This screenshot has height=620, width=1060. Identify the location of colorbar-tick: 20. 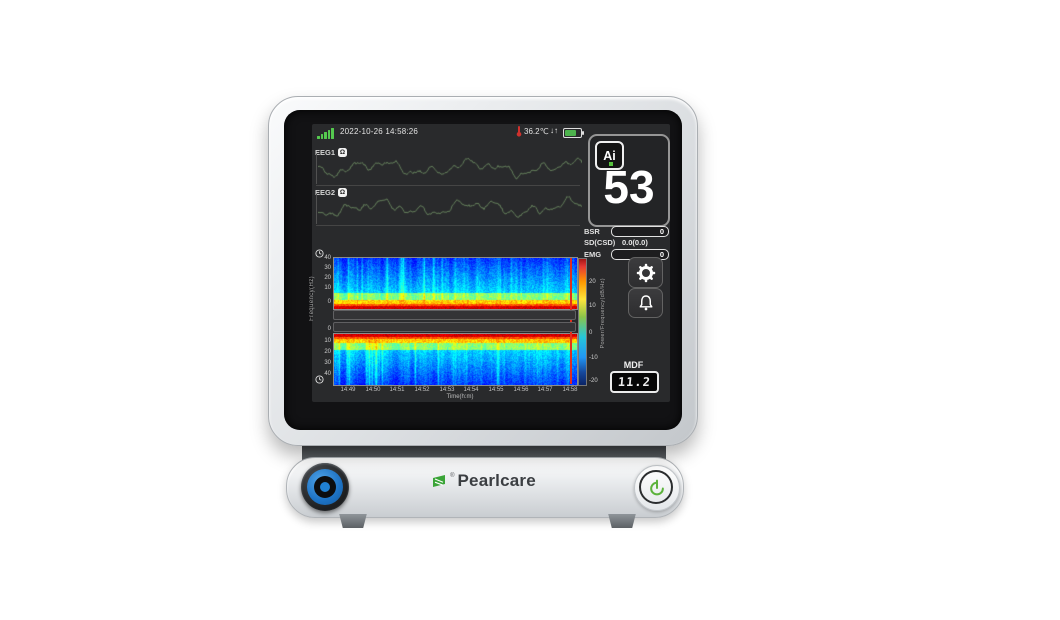
(592, 282).